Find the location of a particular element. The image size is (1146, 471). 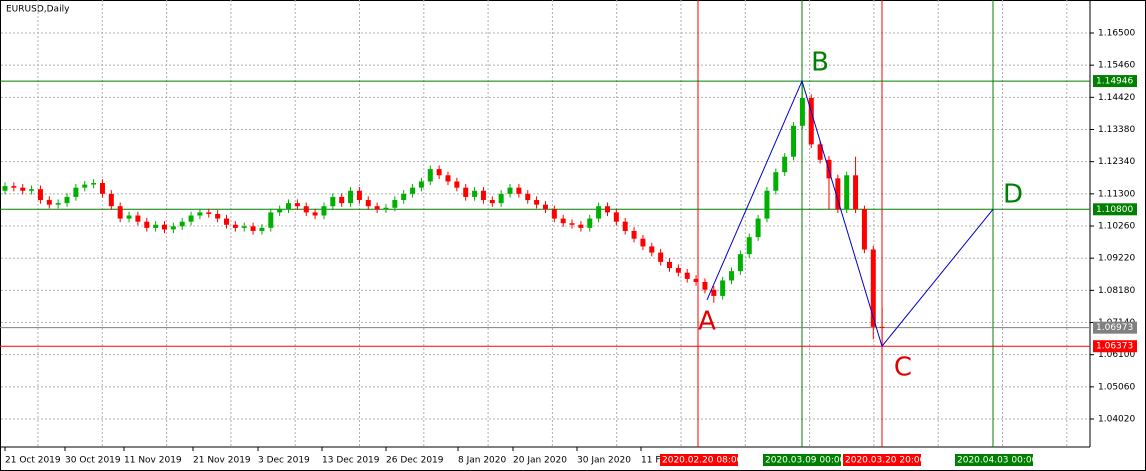

x-tick-label: 11 Nov 2019 is located at coordinates (153, 461).